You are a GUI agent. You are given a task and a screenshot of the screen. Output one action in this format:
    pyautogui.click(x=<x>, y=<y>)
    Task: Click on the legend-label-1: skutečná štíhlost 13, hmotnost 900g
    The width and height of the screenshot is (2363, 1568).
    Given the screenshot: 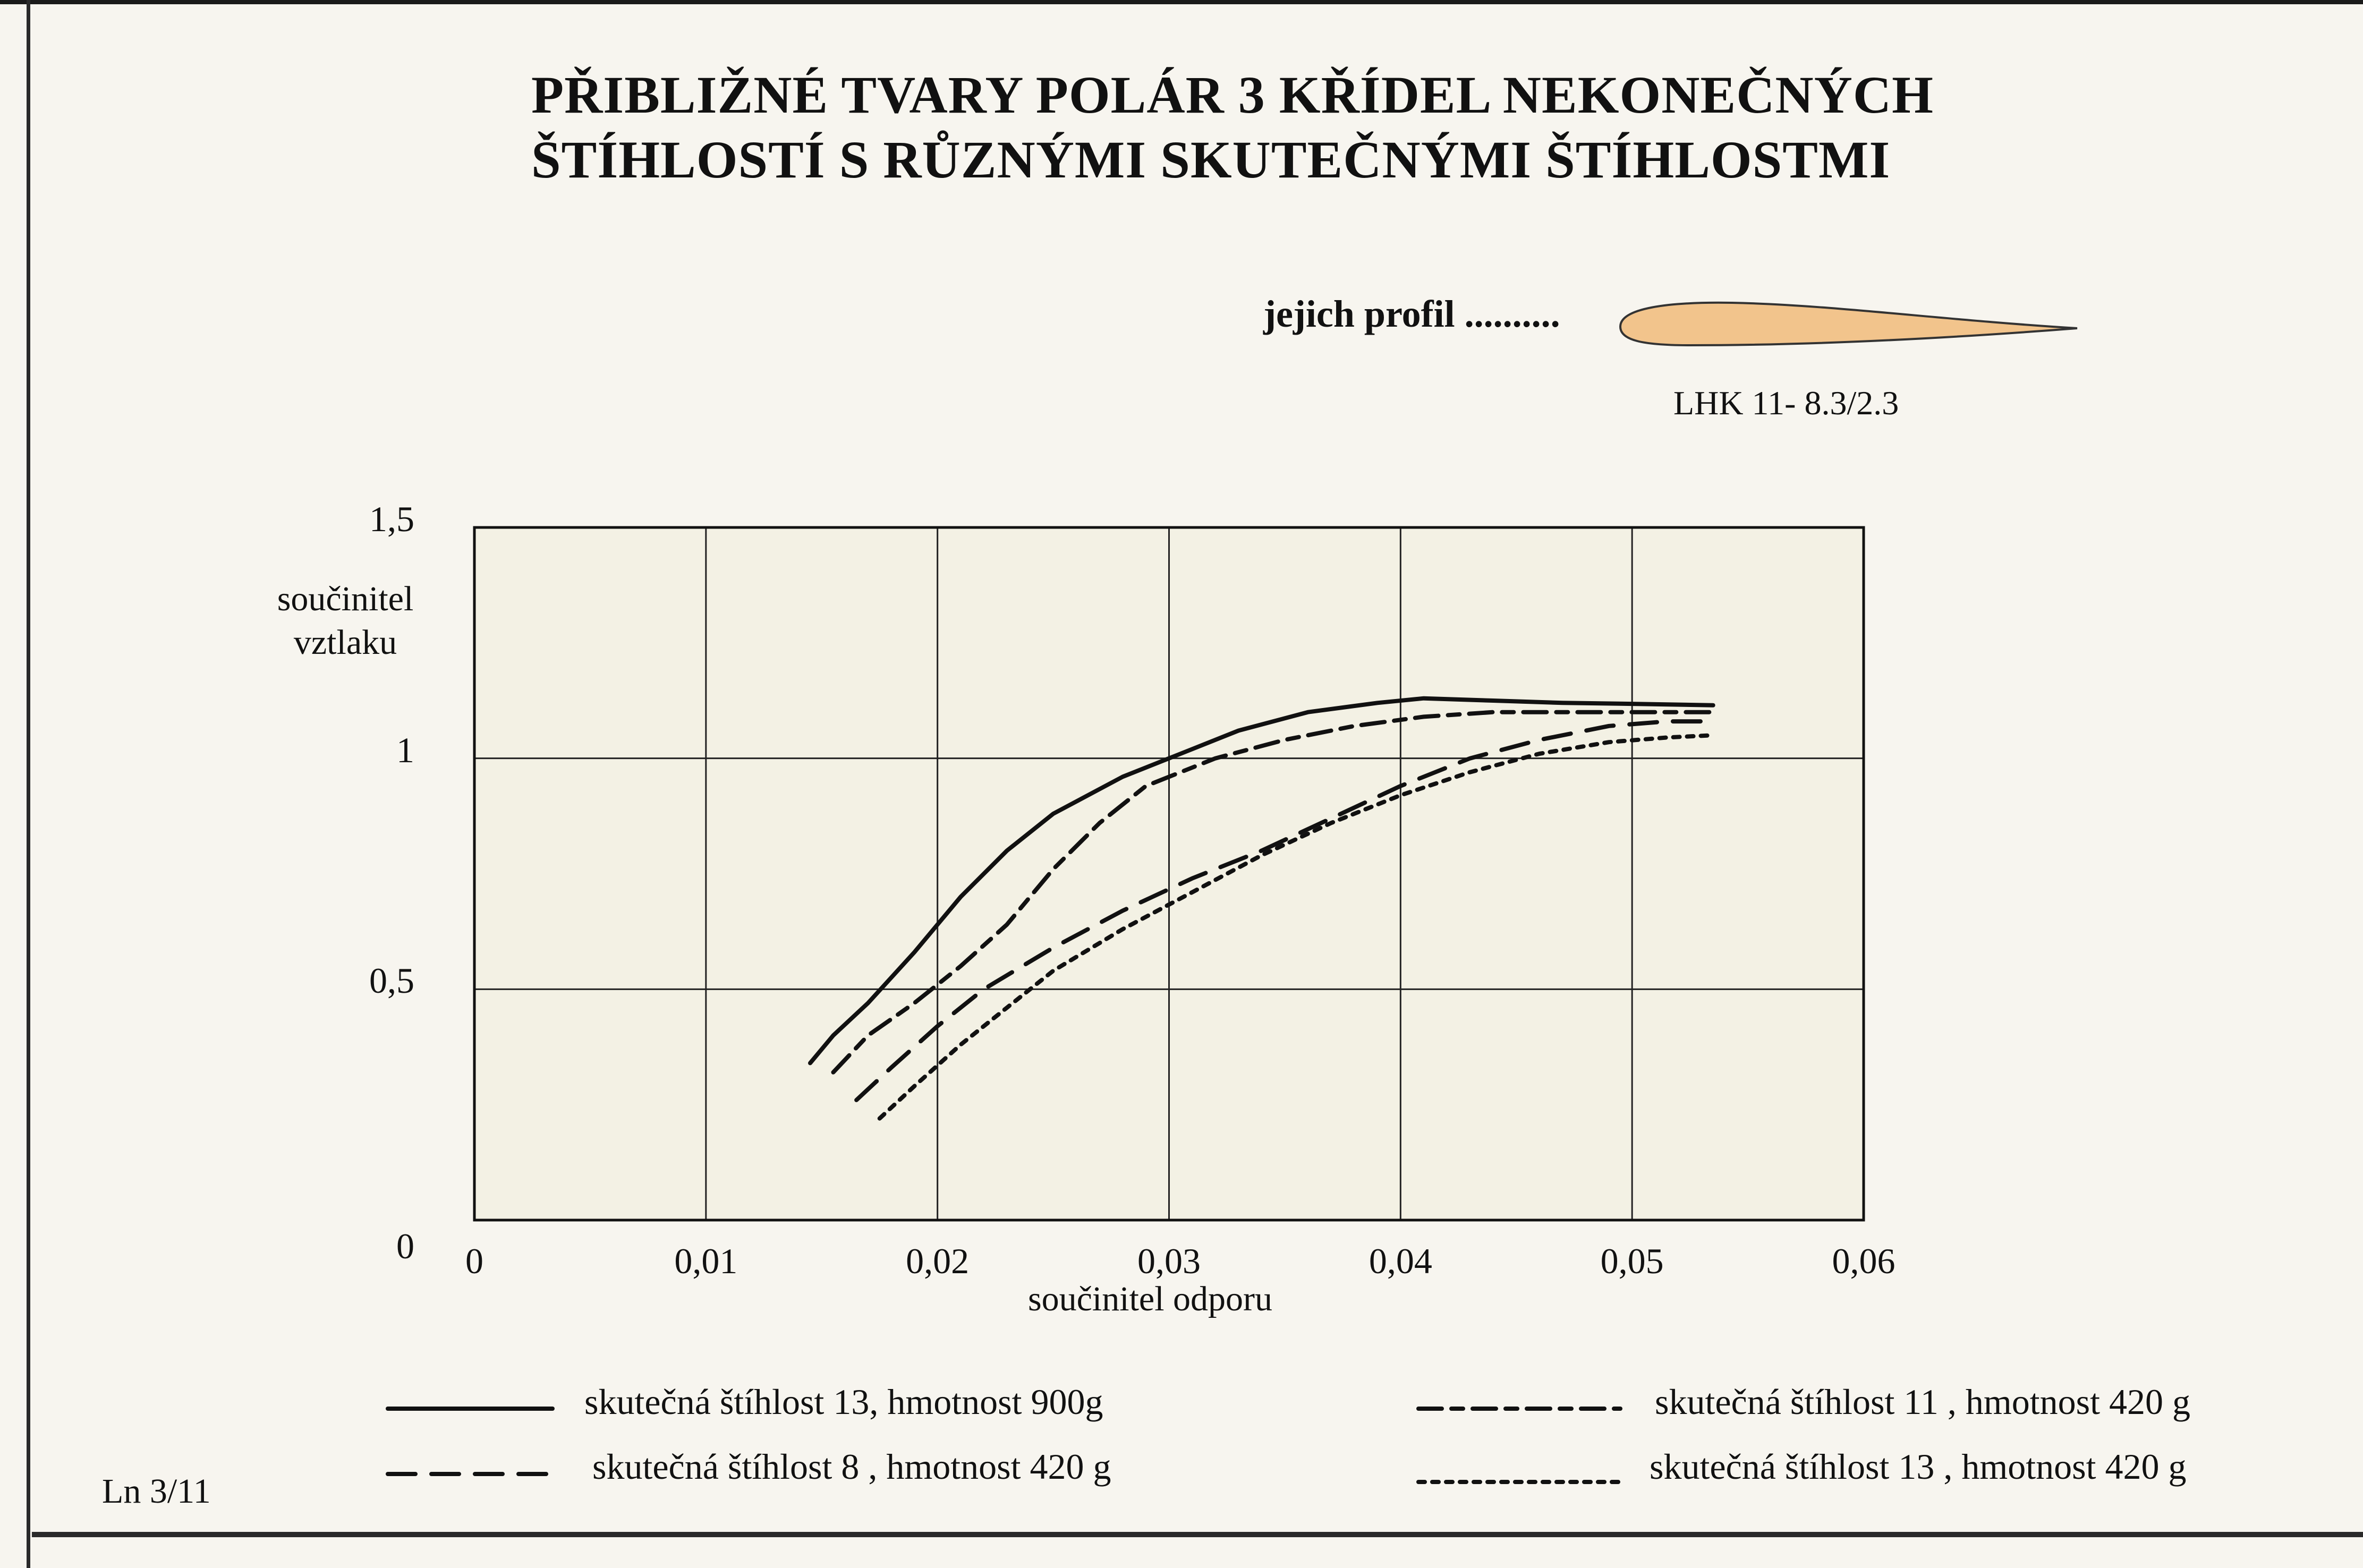 What is the action you would take?
    pyautogui.click(x=843, y=1402)
    